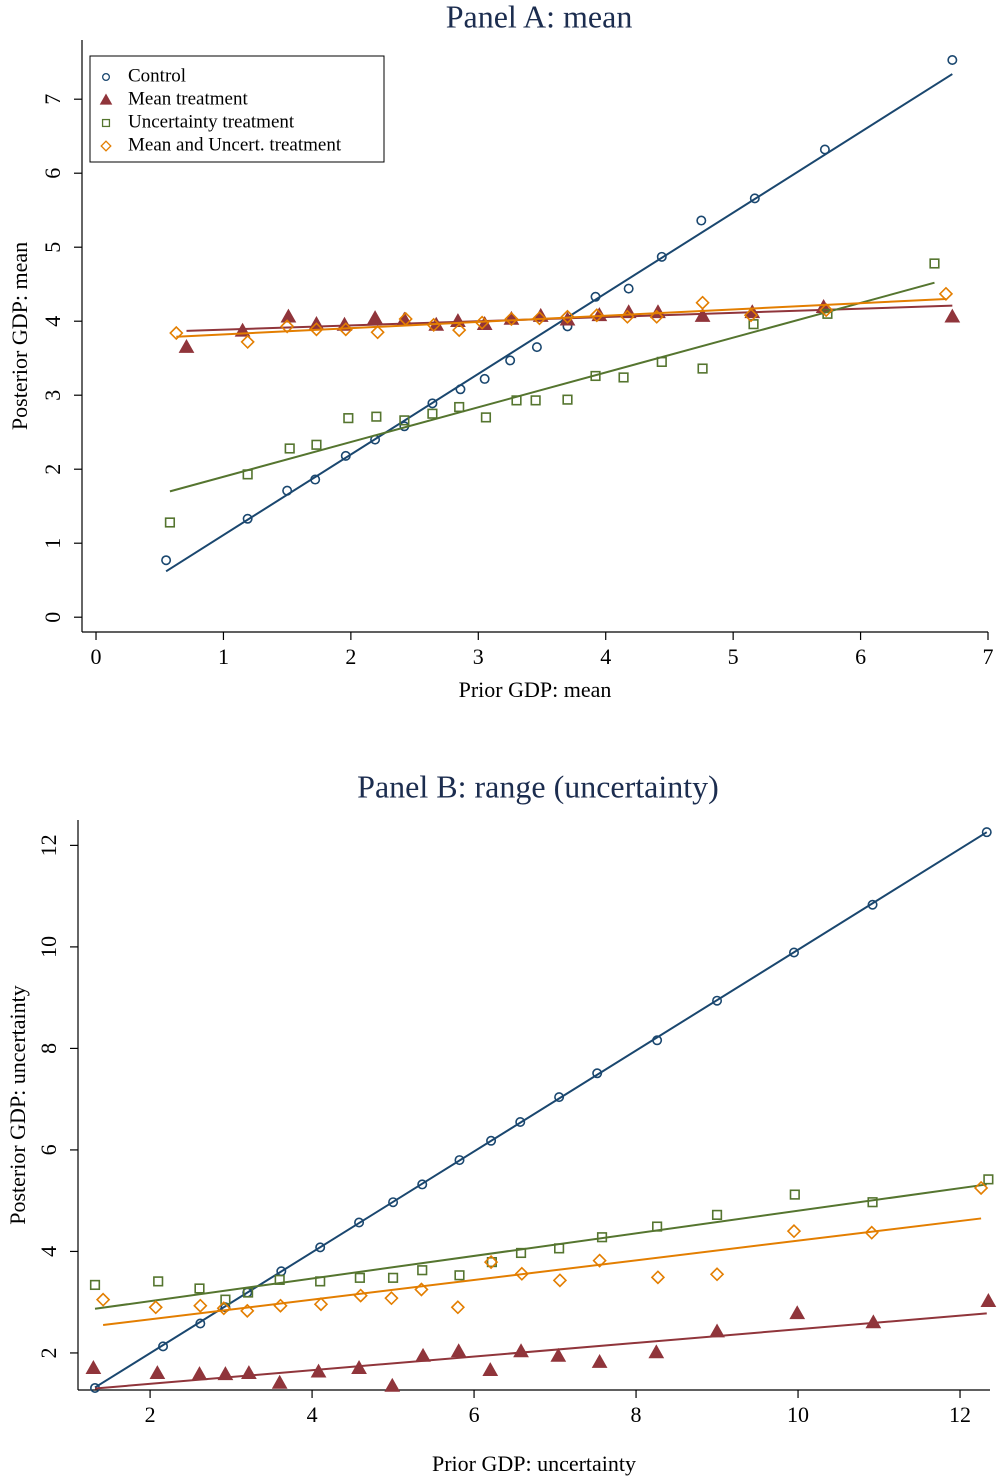  Describe the element at coordinates (52, 543) in the screenshot. I see `y-tick-label: 1` at that location.